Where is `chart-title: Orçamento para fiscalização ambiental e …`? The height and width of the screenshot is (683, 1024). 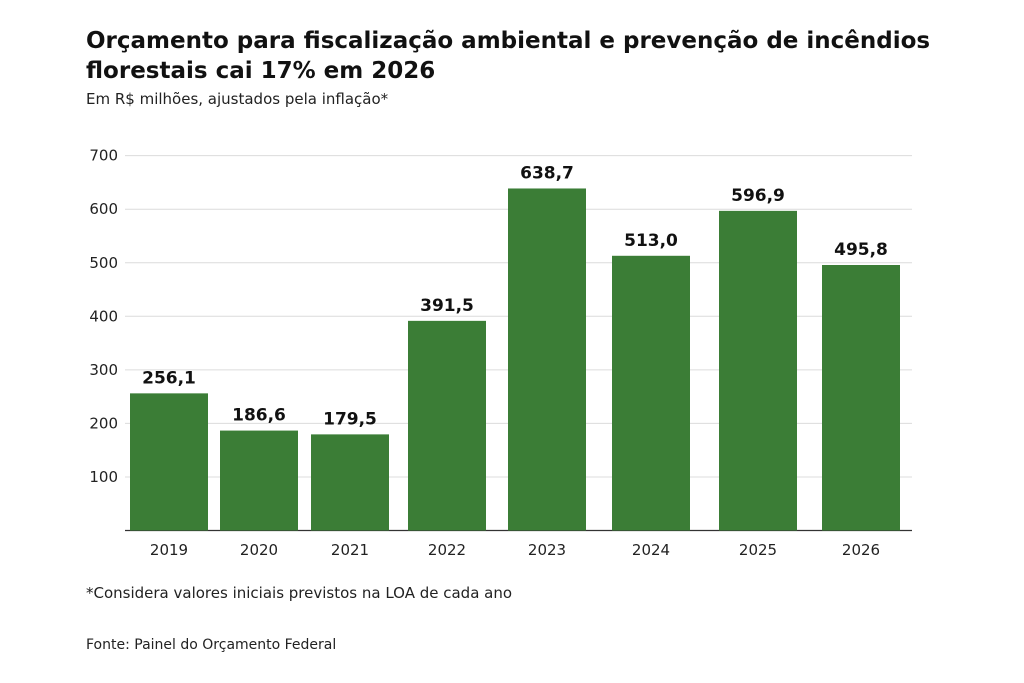
chart-title: Orçamento para fiscalização ambiental e … is located at coordinates (508, 56).